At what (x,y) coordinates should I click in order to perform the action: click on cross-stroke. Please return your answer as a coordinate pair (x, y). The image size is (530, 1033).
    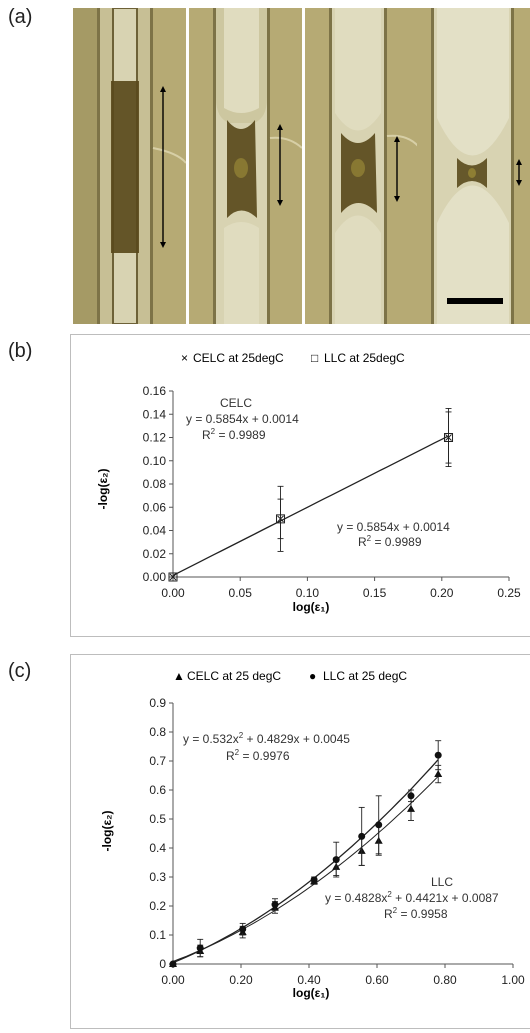
    Looking at the image, I should click on (173, 577).